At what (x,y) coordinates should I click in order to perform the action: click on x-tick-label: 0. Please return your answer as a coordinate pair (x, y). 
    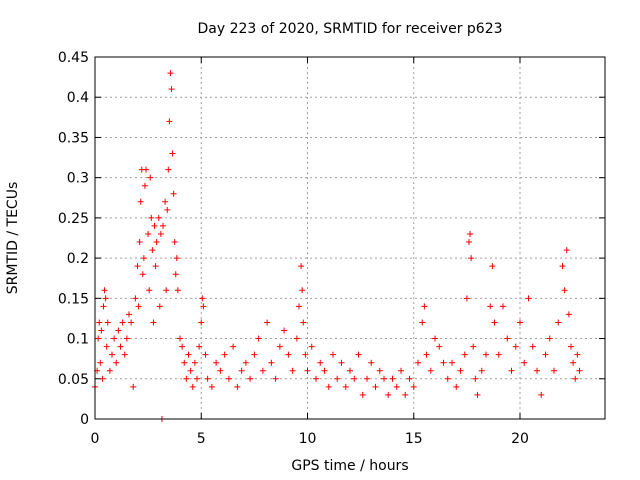
    Looking at the image, I should click on (95, 439).